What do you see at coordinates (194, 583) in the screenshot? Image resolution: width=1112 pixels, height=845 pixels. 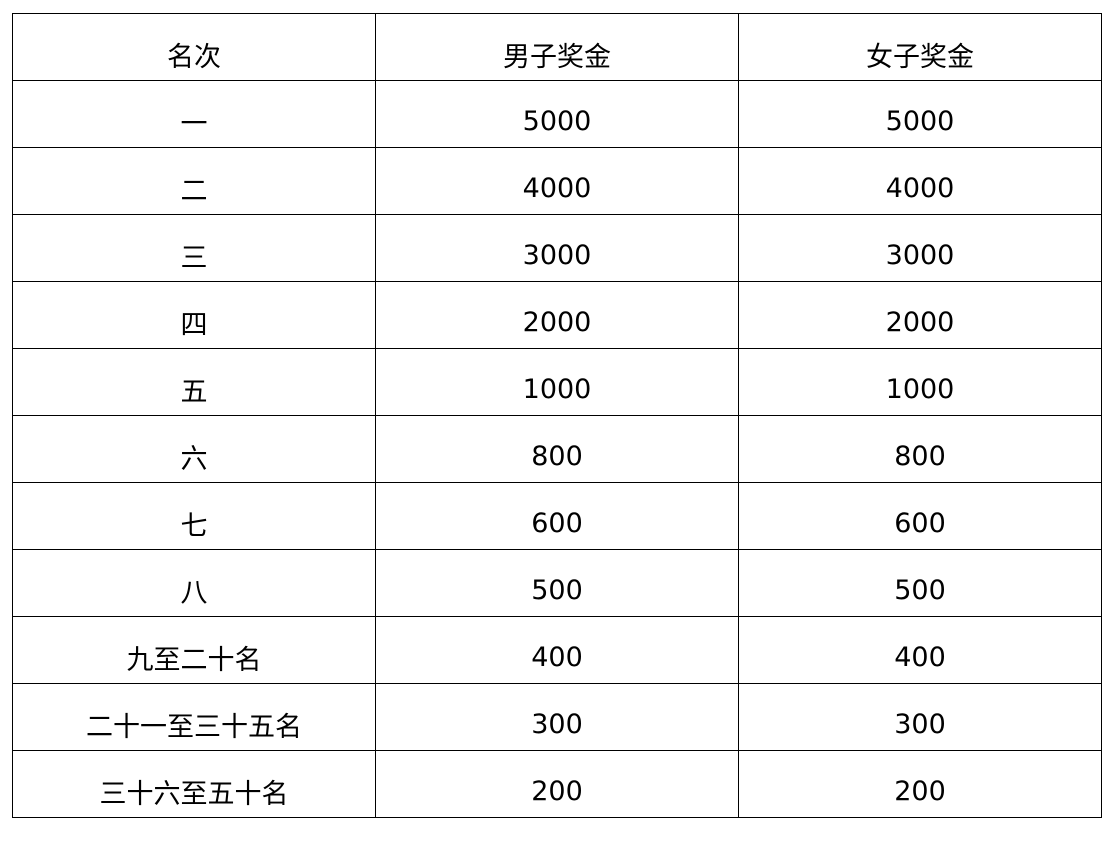 I see `cell-rank: 八` at bounding box center [194, 583].